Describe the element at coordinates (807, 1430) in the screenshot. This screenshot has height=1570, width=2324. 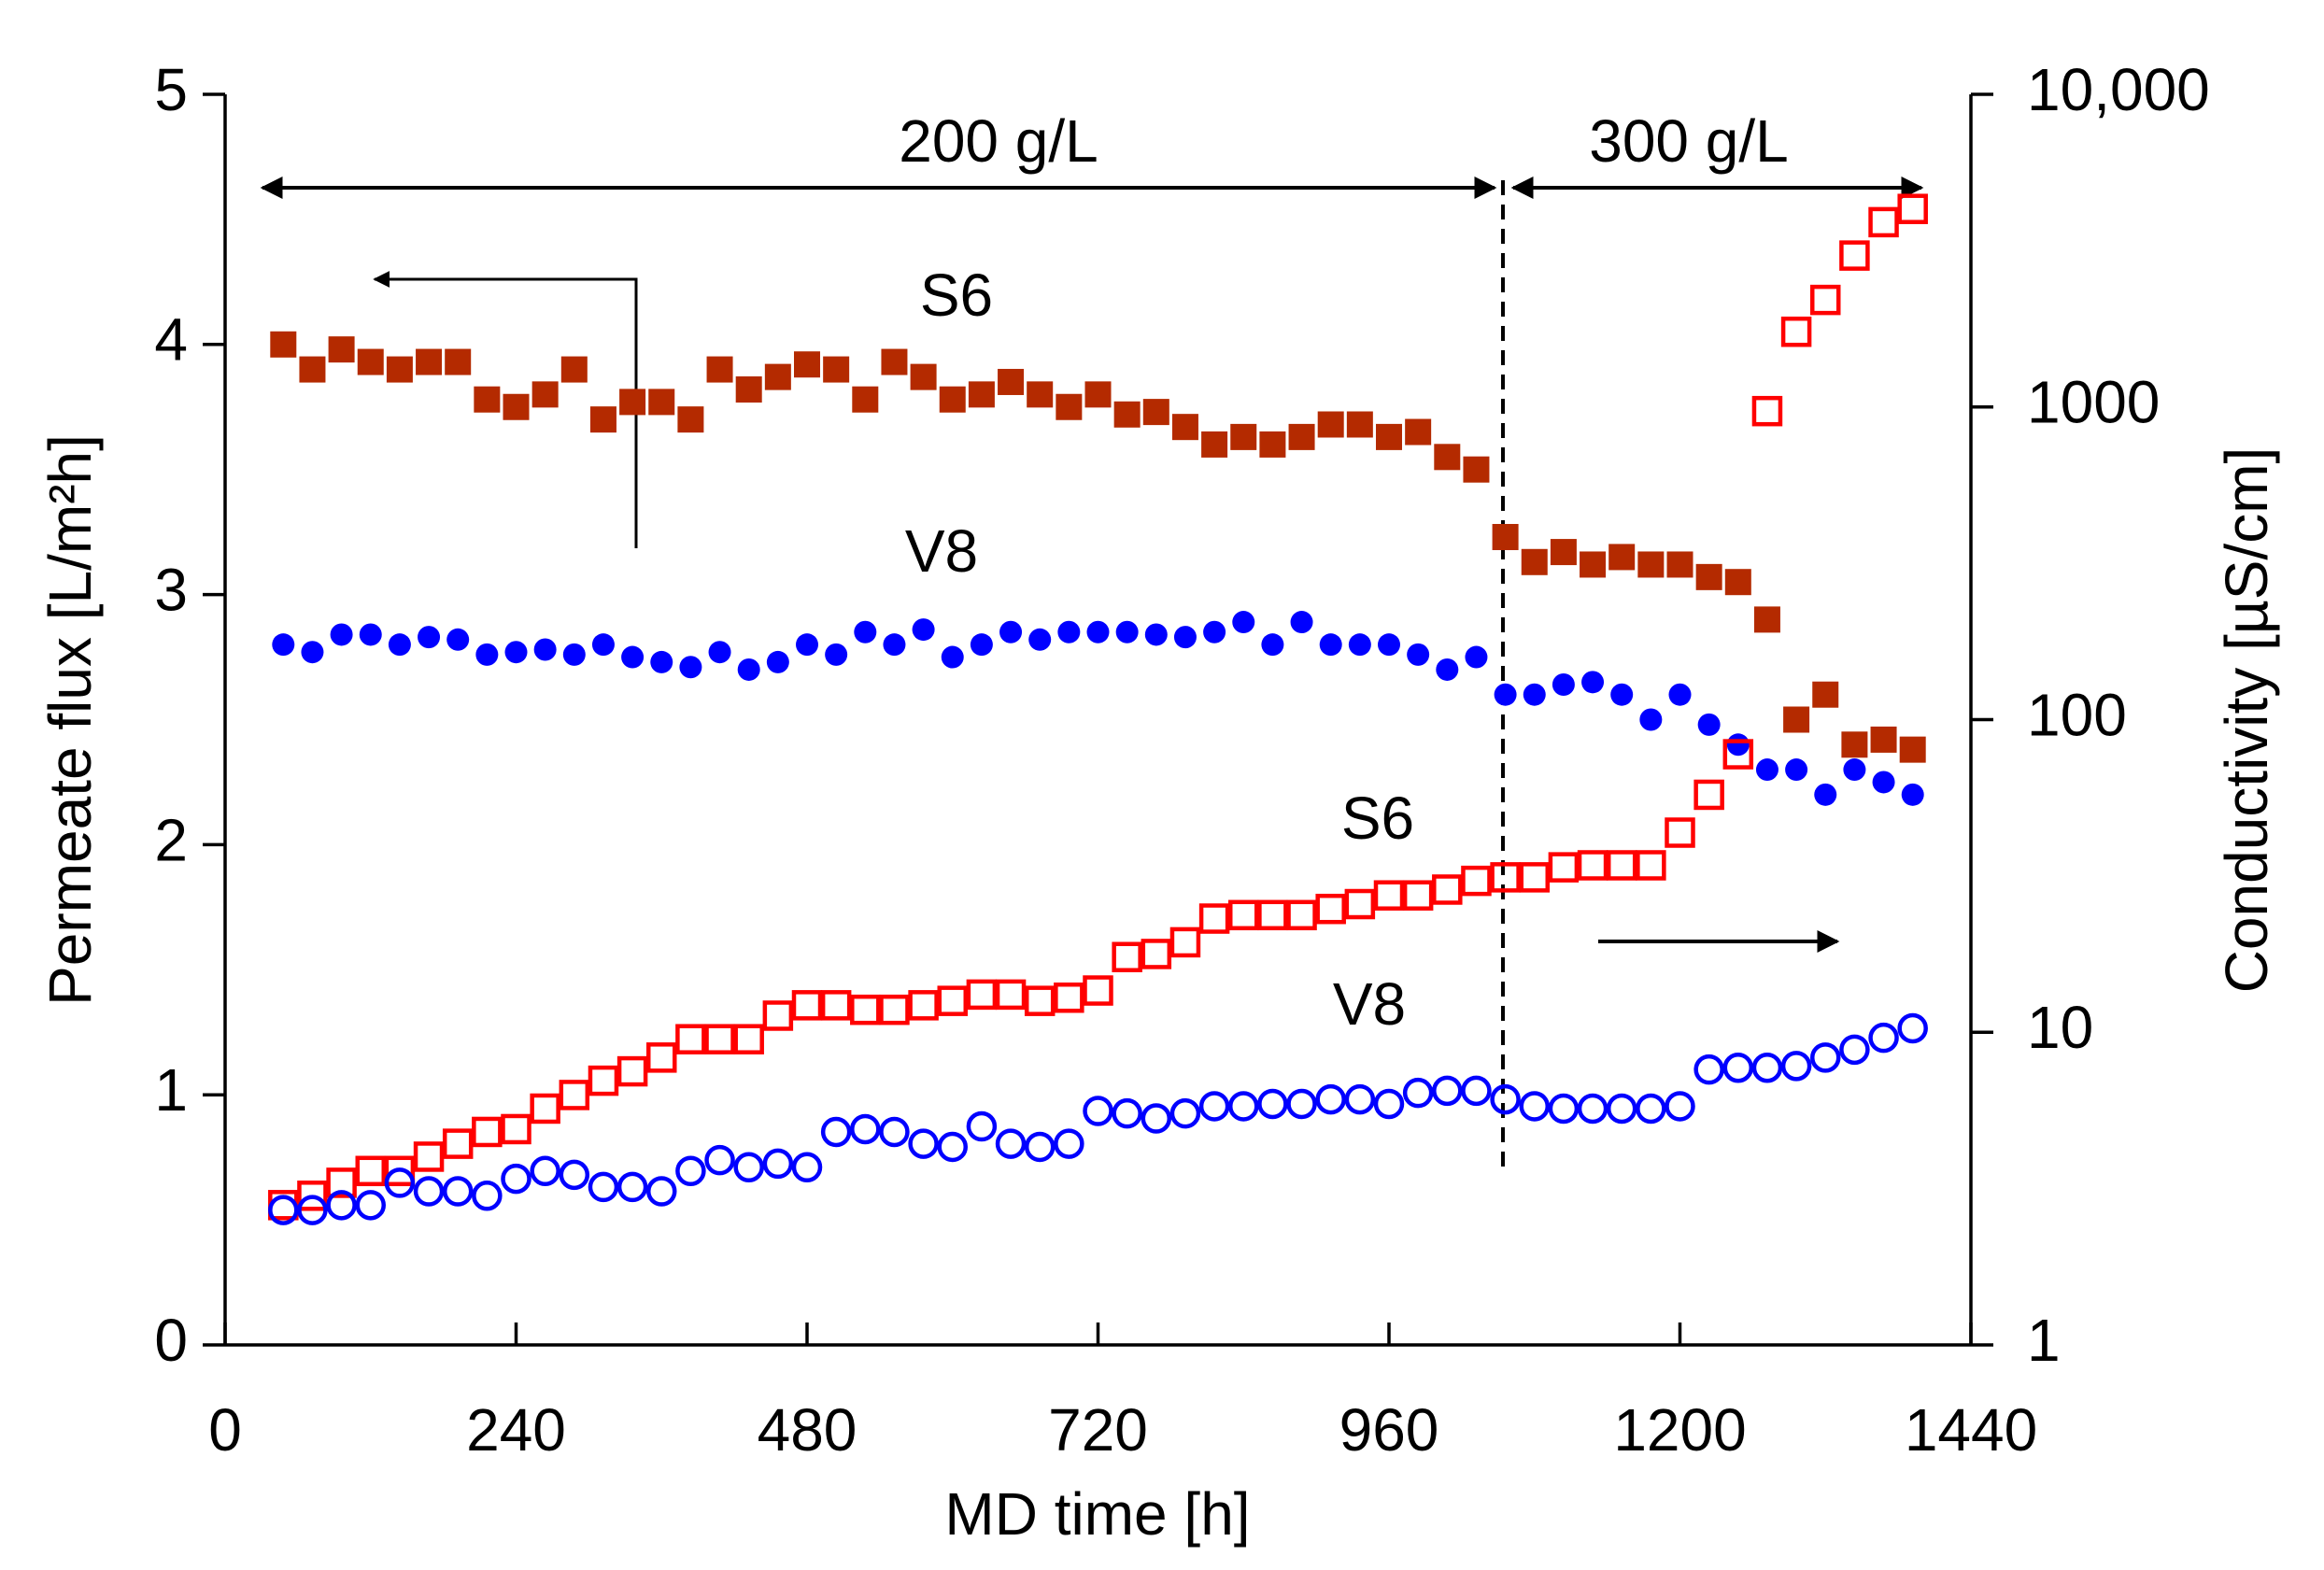
I see `x-tick-label: 480` at that location.